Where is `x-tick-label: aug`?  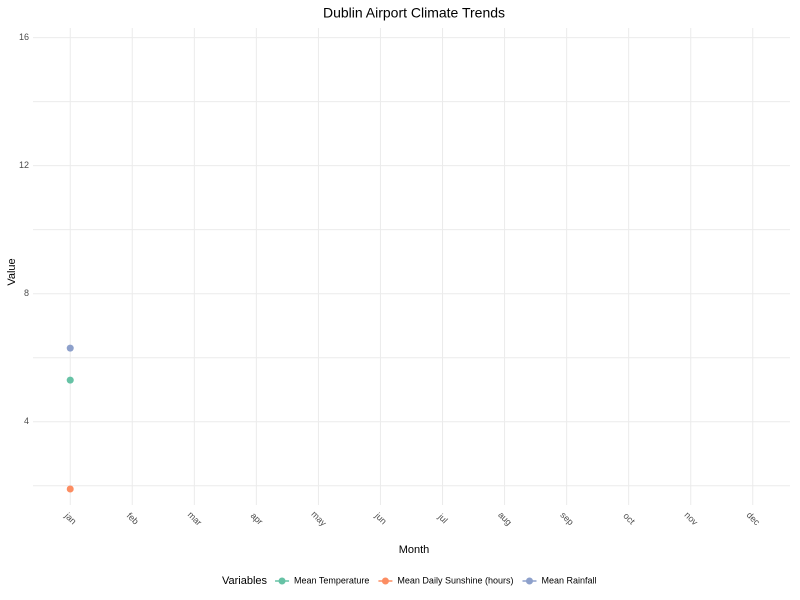 x-tick-label: aug is located at coordinates (505, 519).